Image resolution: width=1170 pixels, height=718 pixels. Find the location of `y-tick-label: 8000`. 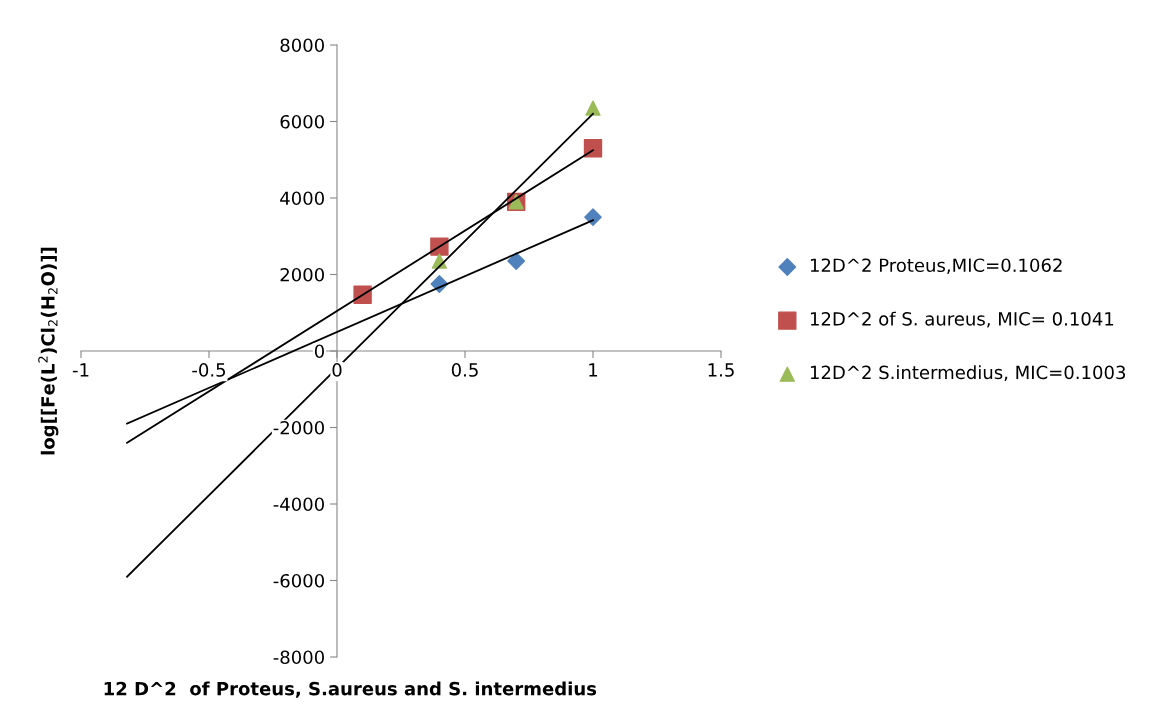

y-tick-label: 8000 is located at coordinates (302, 45).